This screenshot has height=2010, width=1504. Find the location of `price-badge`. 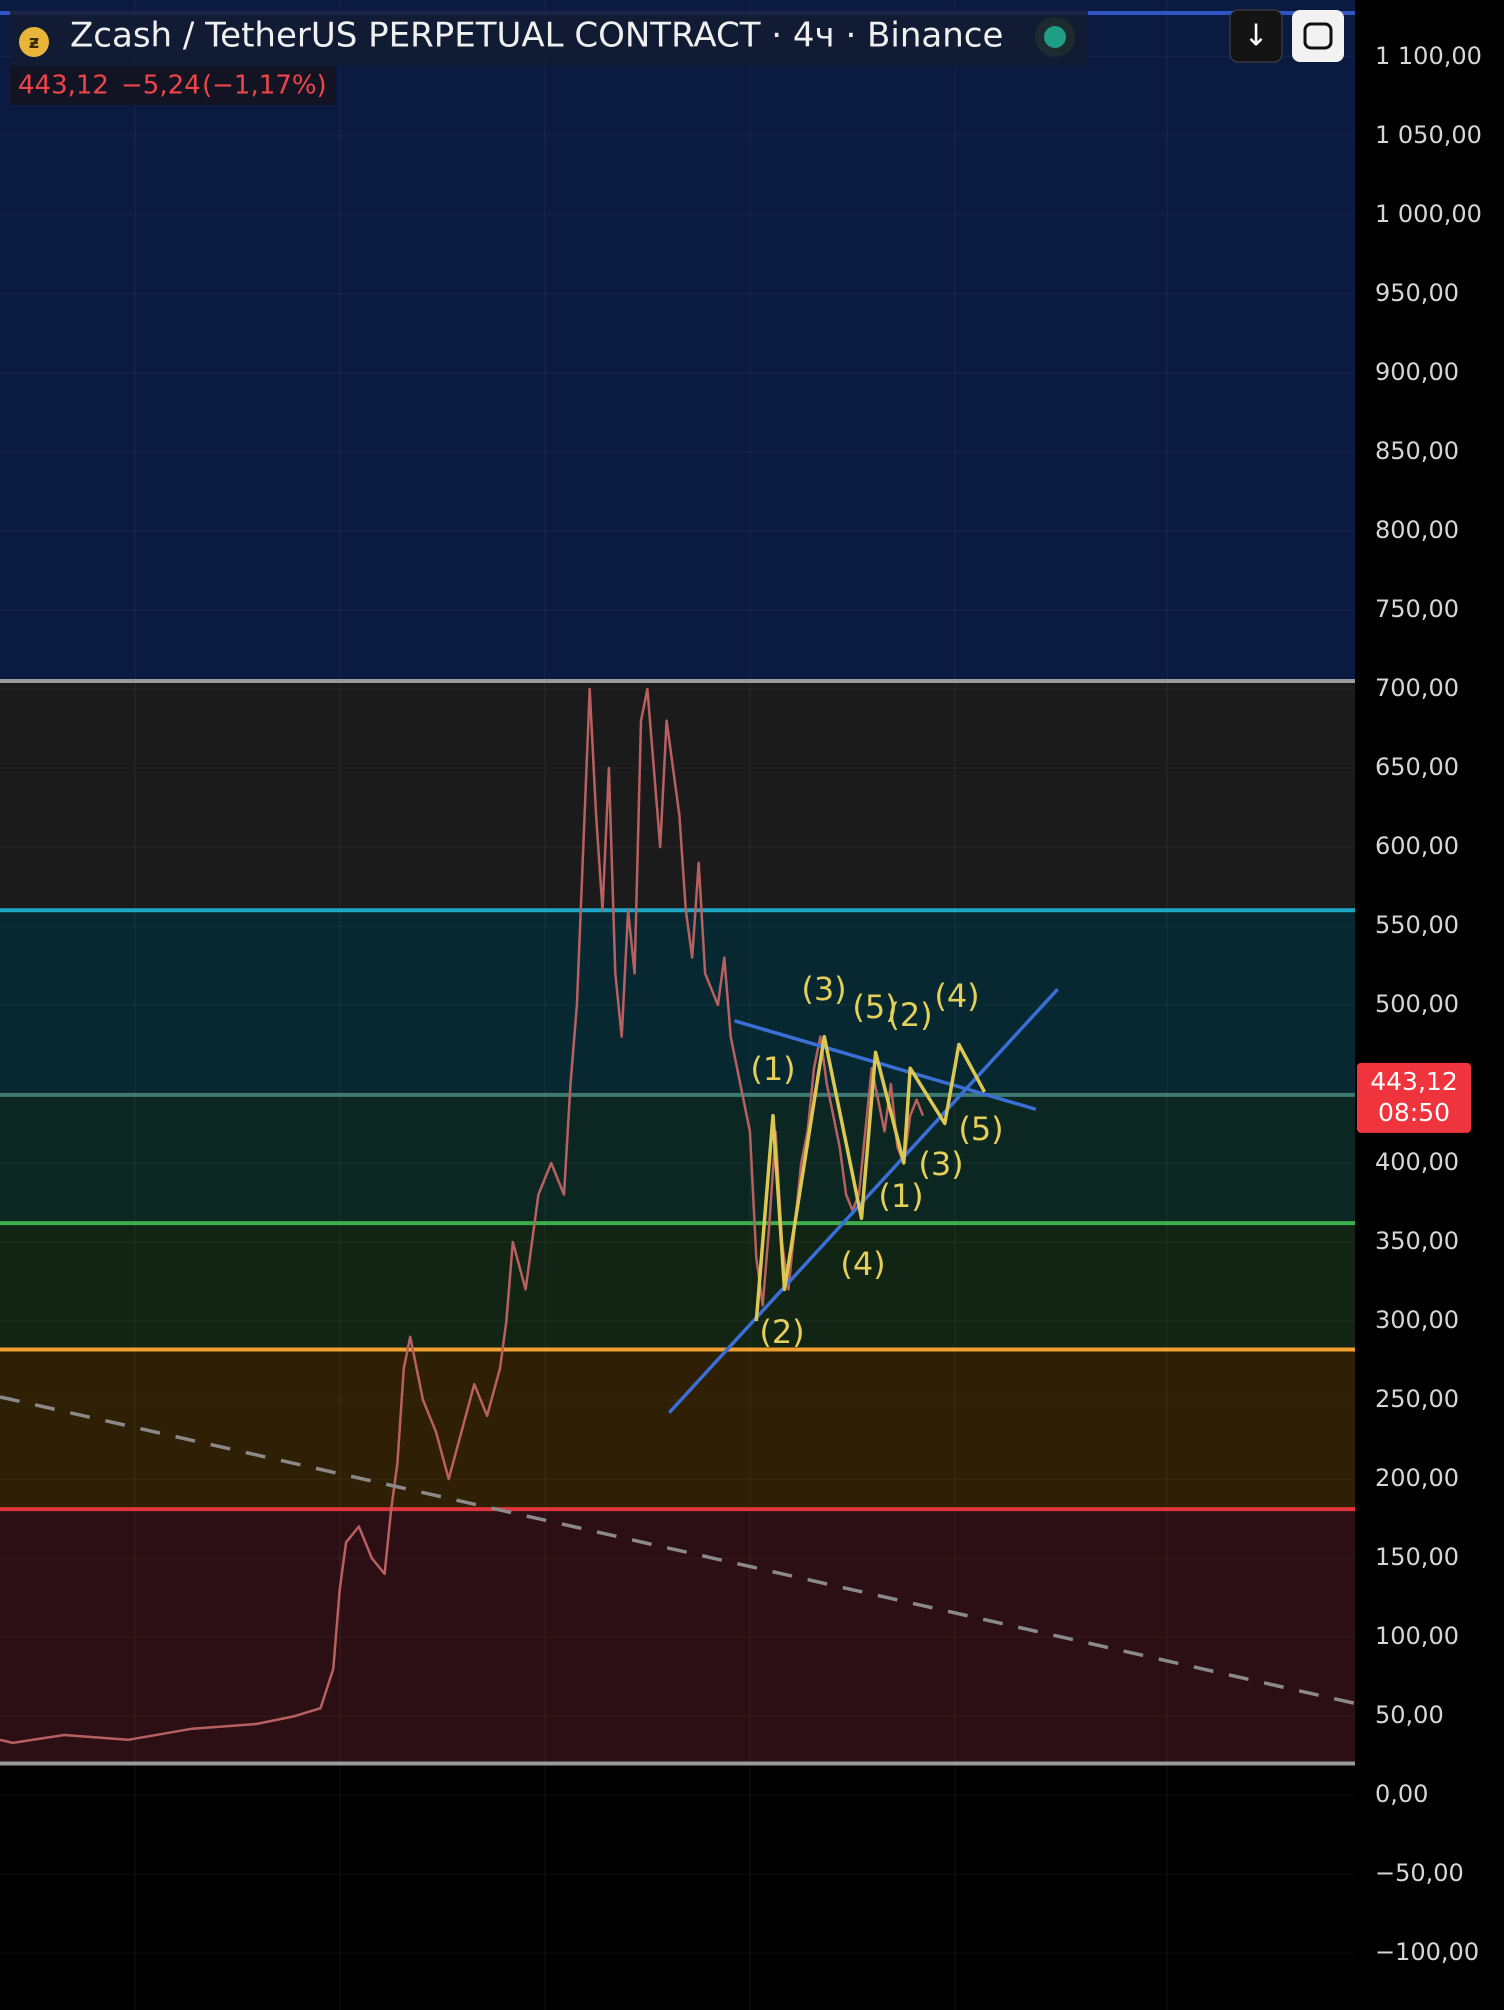

price-badge is located at coordinates (1414, 1097).